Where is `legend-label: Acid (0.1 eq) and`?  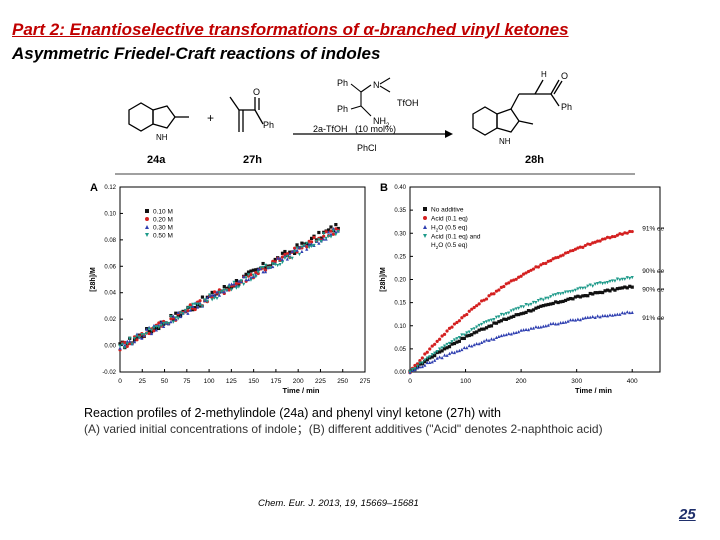 legend-label: Acid (0.1 eq) and is located at coordinates (456, 237).